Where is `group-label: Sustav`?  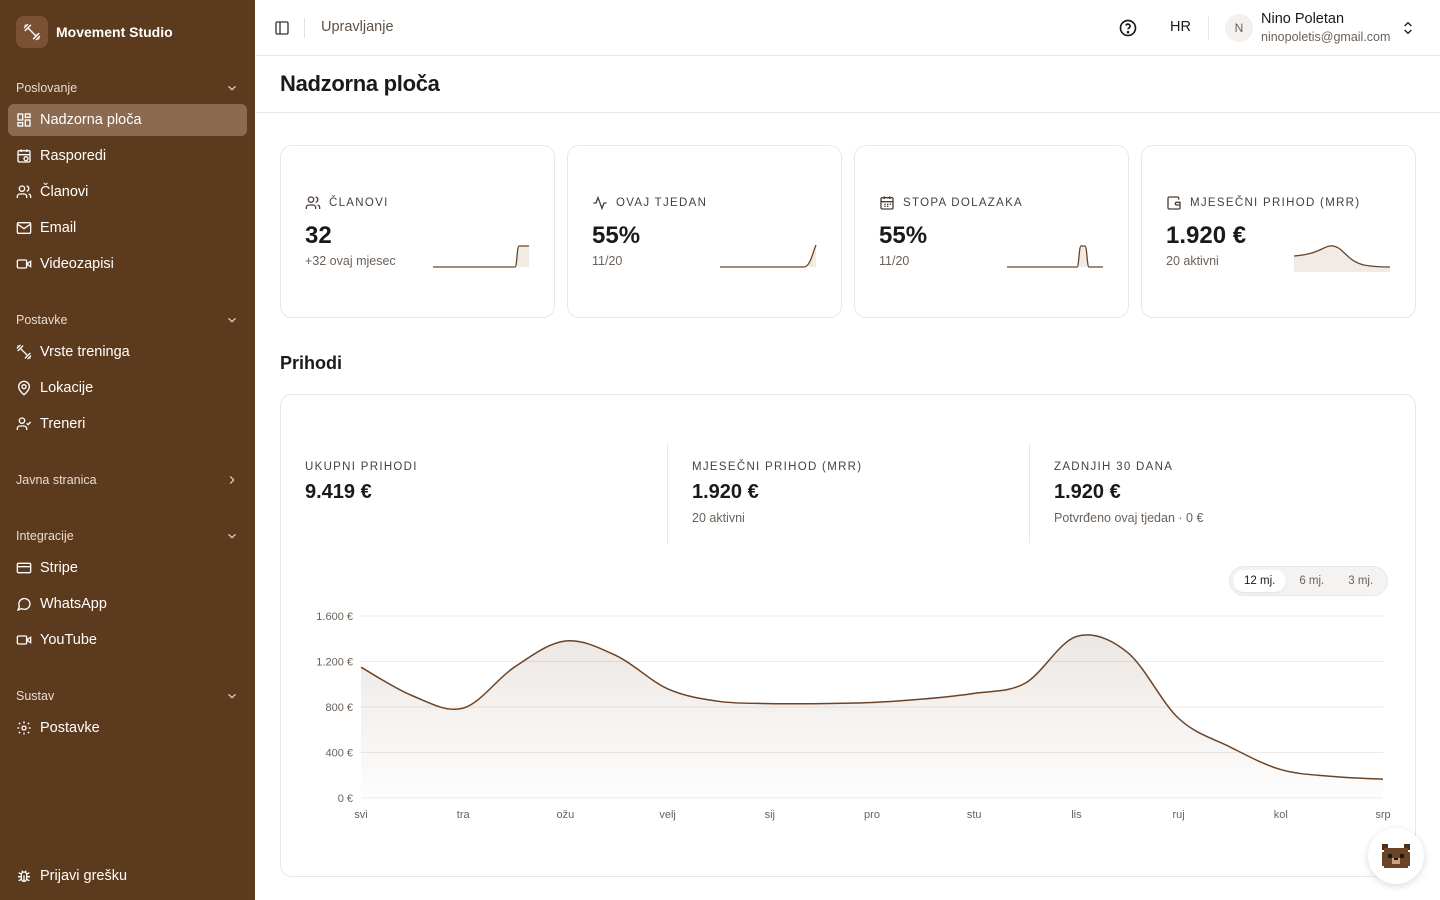
group-label: Sustav is located at coordinates (35, 696).